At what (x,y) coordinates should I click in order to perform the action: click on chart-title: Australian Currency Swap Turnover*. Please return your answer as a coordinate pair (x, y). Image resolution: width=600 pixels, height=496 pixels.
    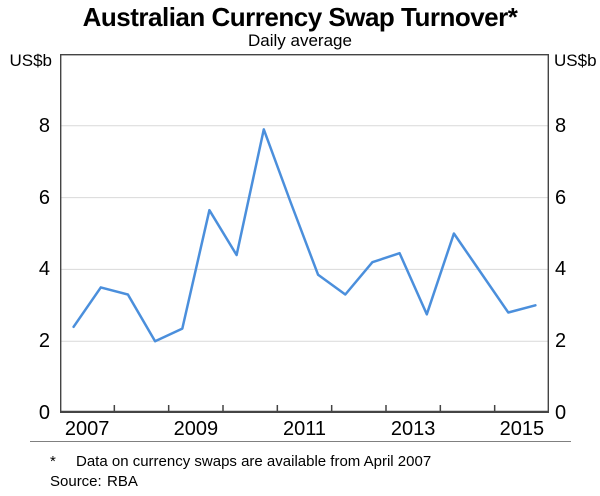
    Looking at the image, I should click on (300, 17).